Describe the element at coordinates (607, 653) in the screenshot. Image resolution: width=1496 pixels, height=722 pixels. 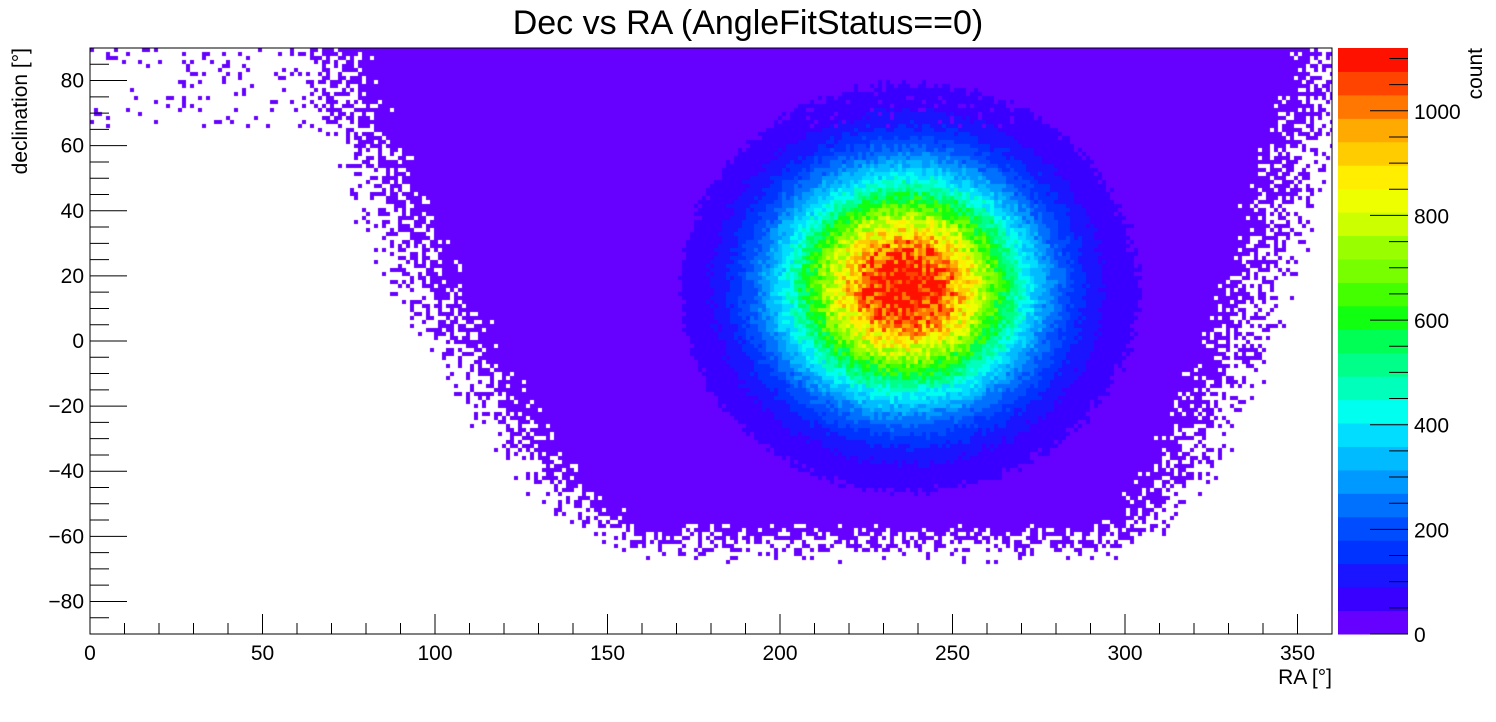
I see `x-tick-label: 150` at that location.